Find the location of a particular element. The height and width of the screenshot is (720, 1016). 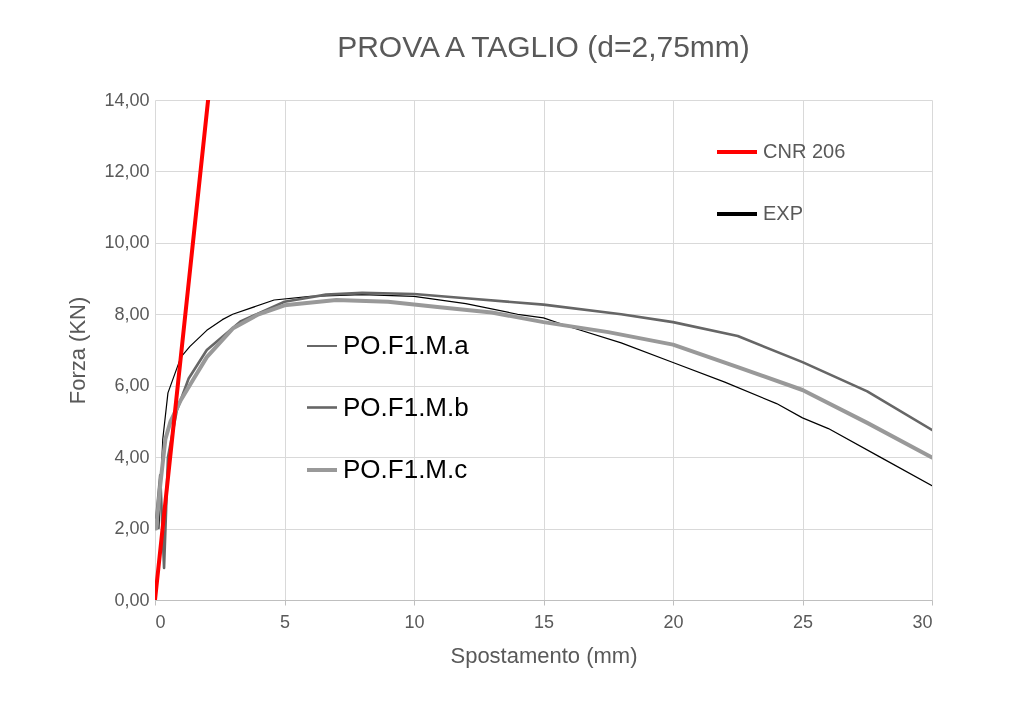

x-tick-label: 15 is located at coordinates (544, 621).